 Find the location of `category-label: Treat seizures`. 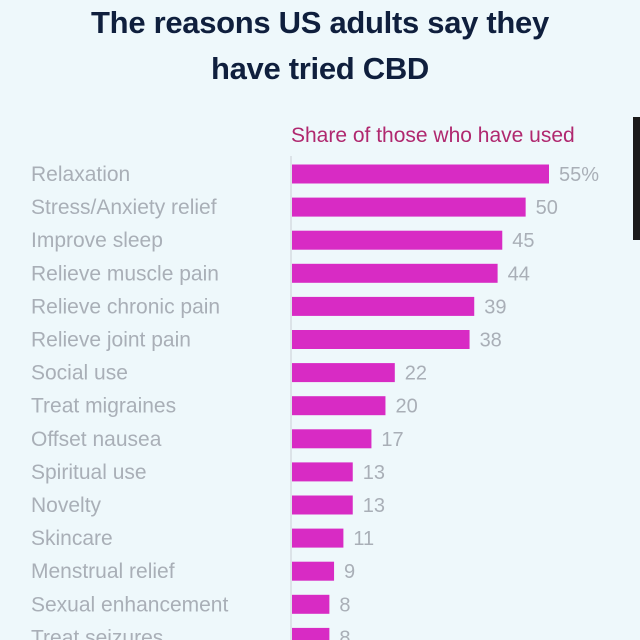

category-label: Treat seizures is located at coordinates (97, 633).